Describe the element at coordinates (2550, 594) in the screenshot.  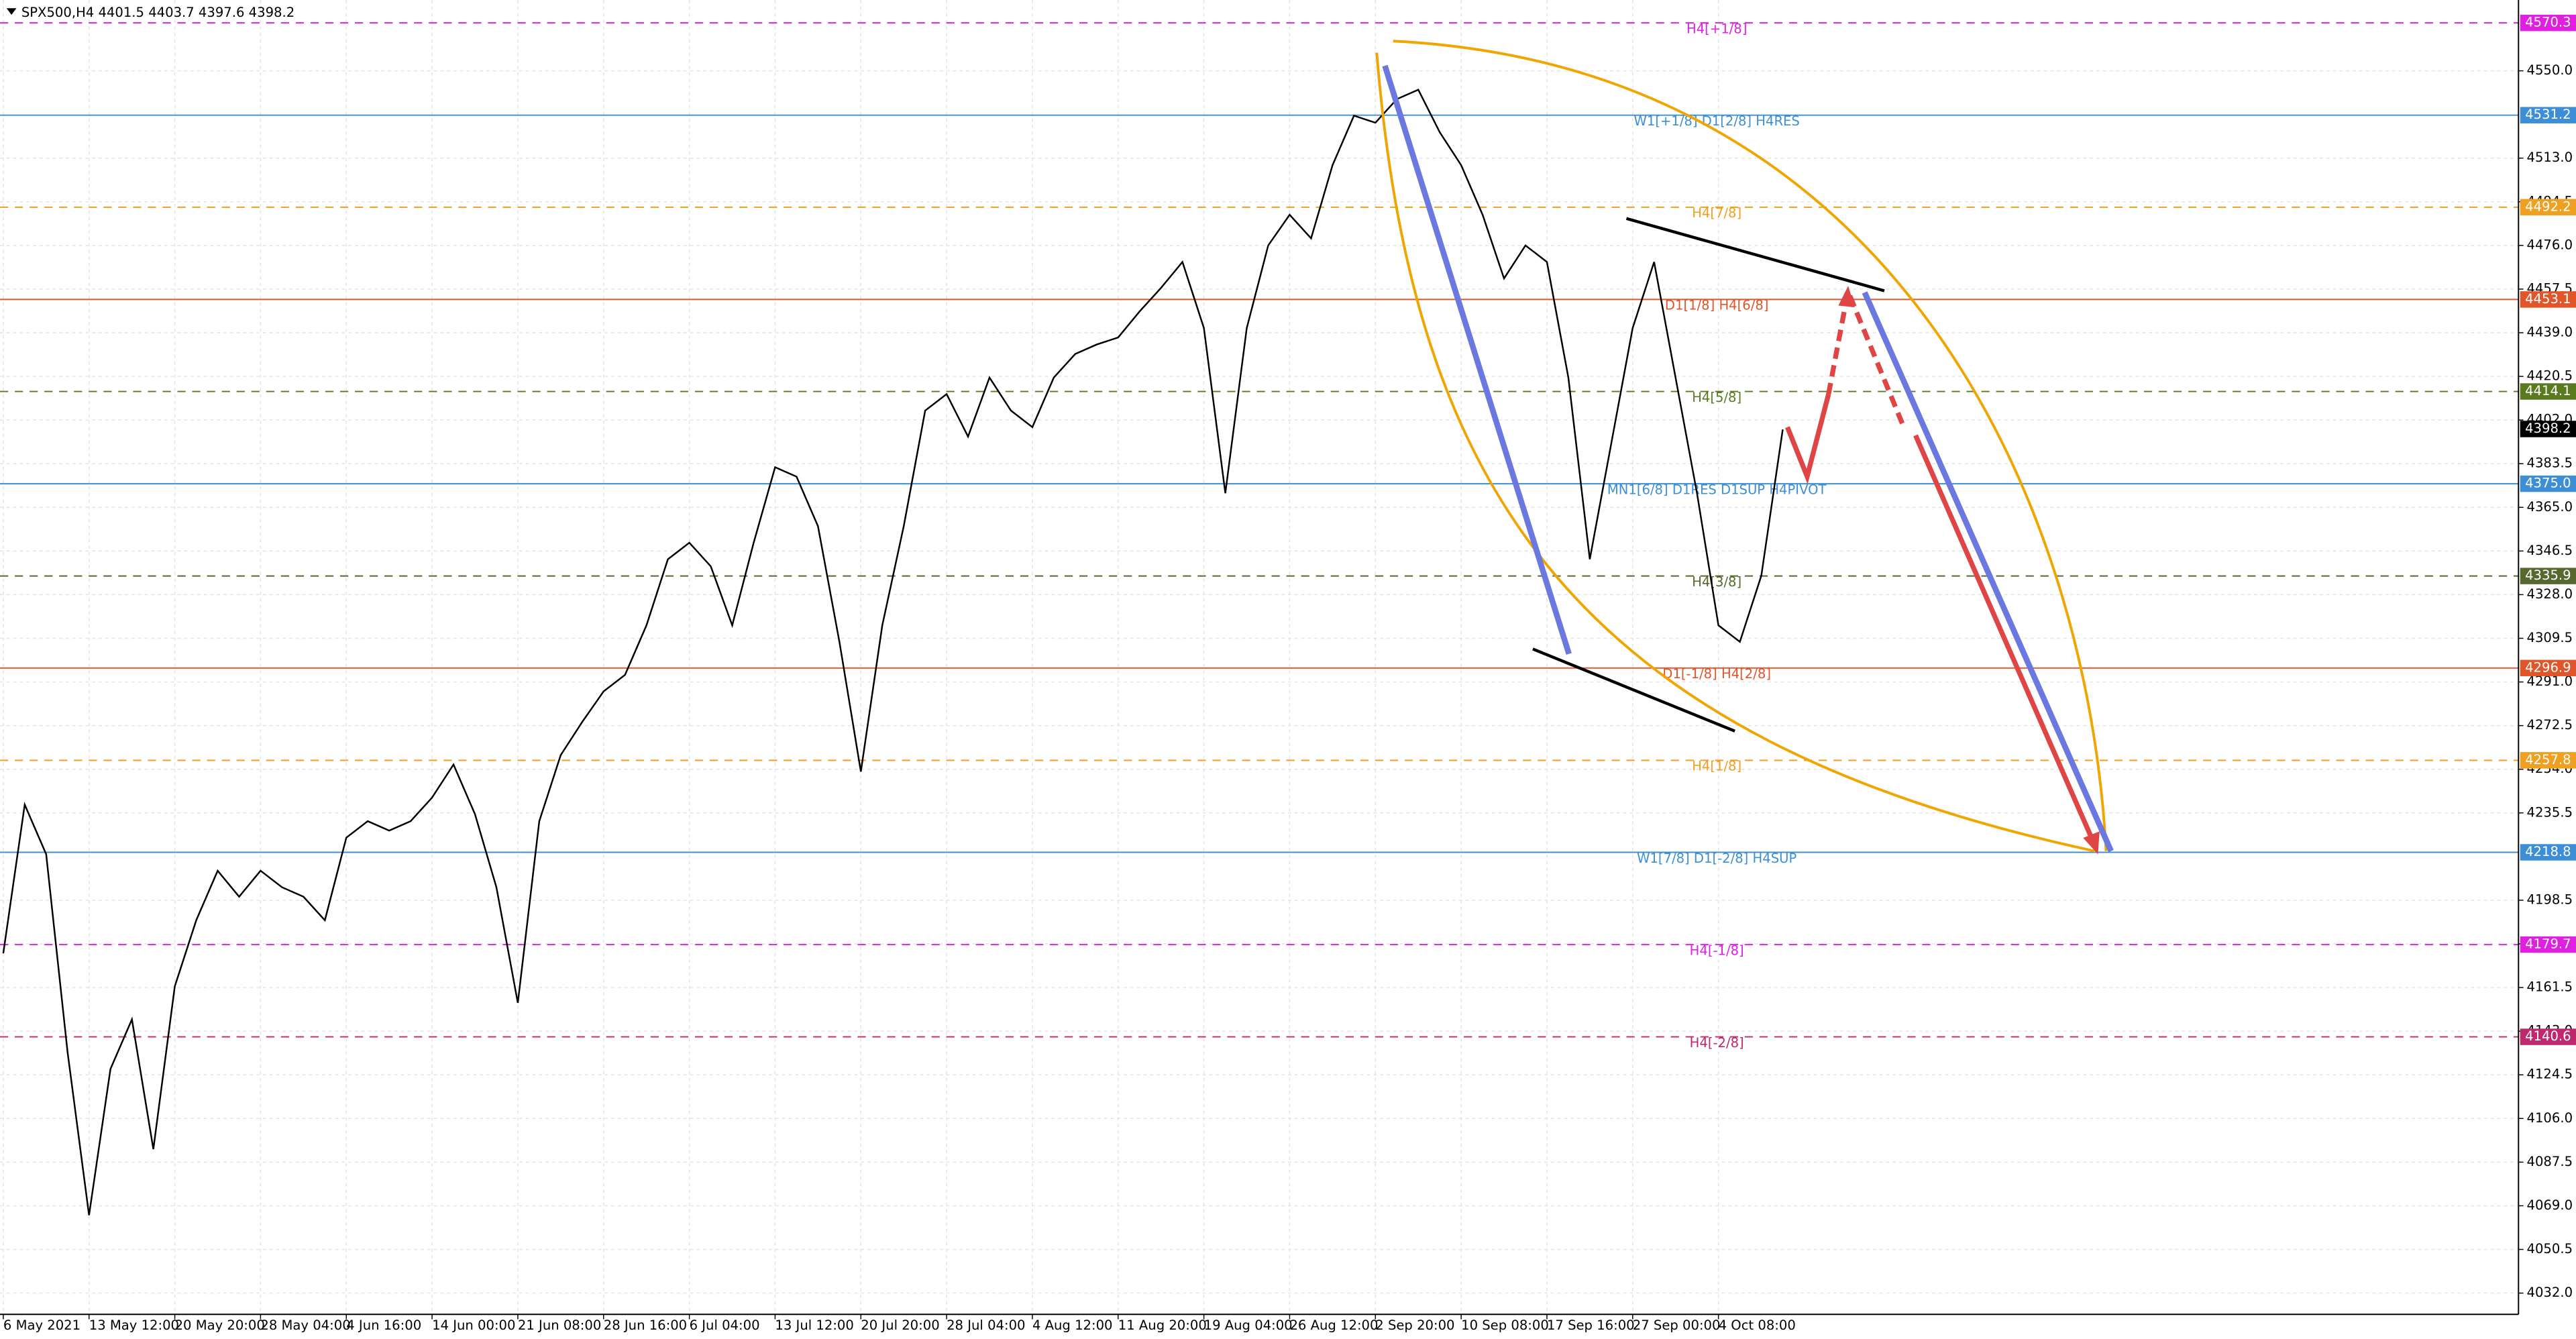
I see `y-tick-label: 4328.0` at that location.